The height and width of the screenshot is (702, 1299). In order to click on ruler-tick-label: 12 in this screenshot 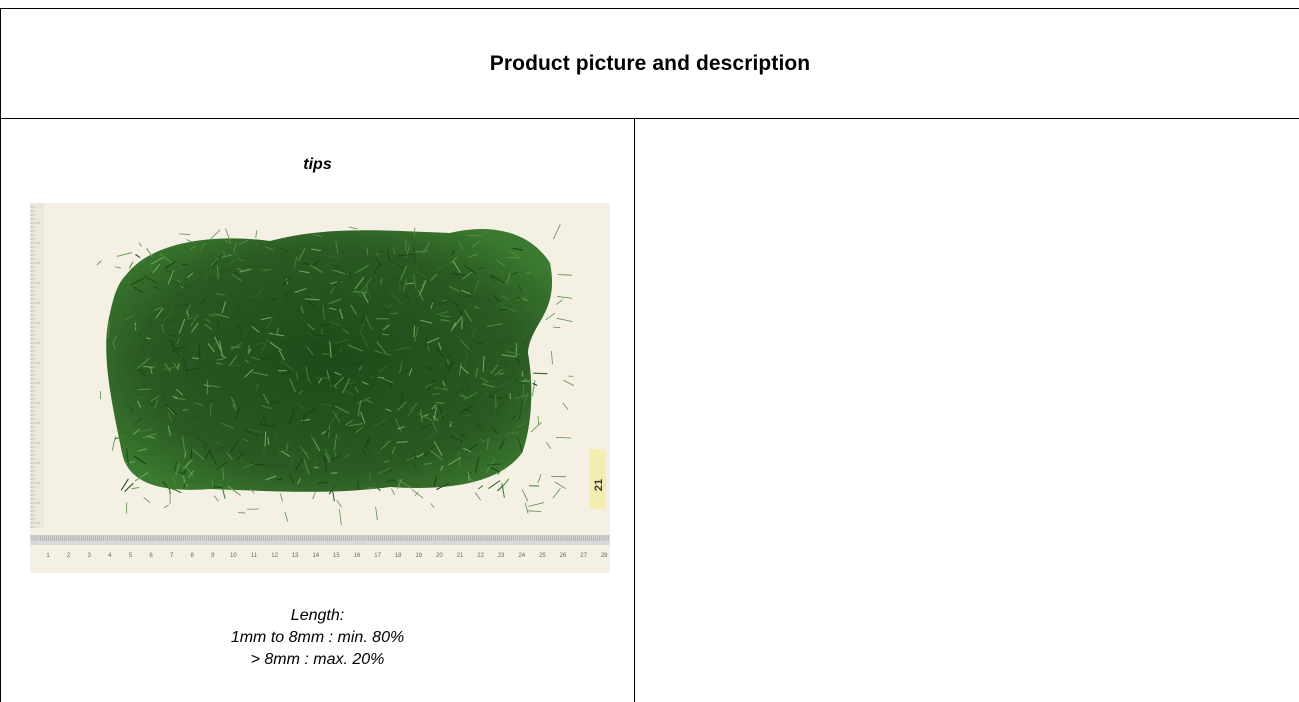, I will do `click(274, 556)`.